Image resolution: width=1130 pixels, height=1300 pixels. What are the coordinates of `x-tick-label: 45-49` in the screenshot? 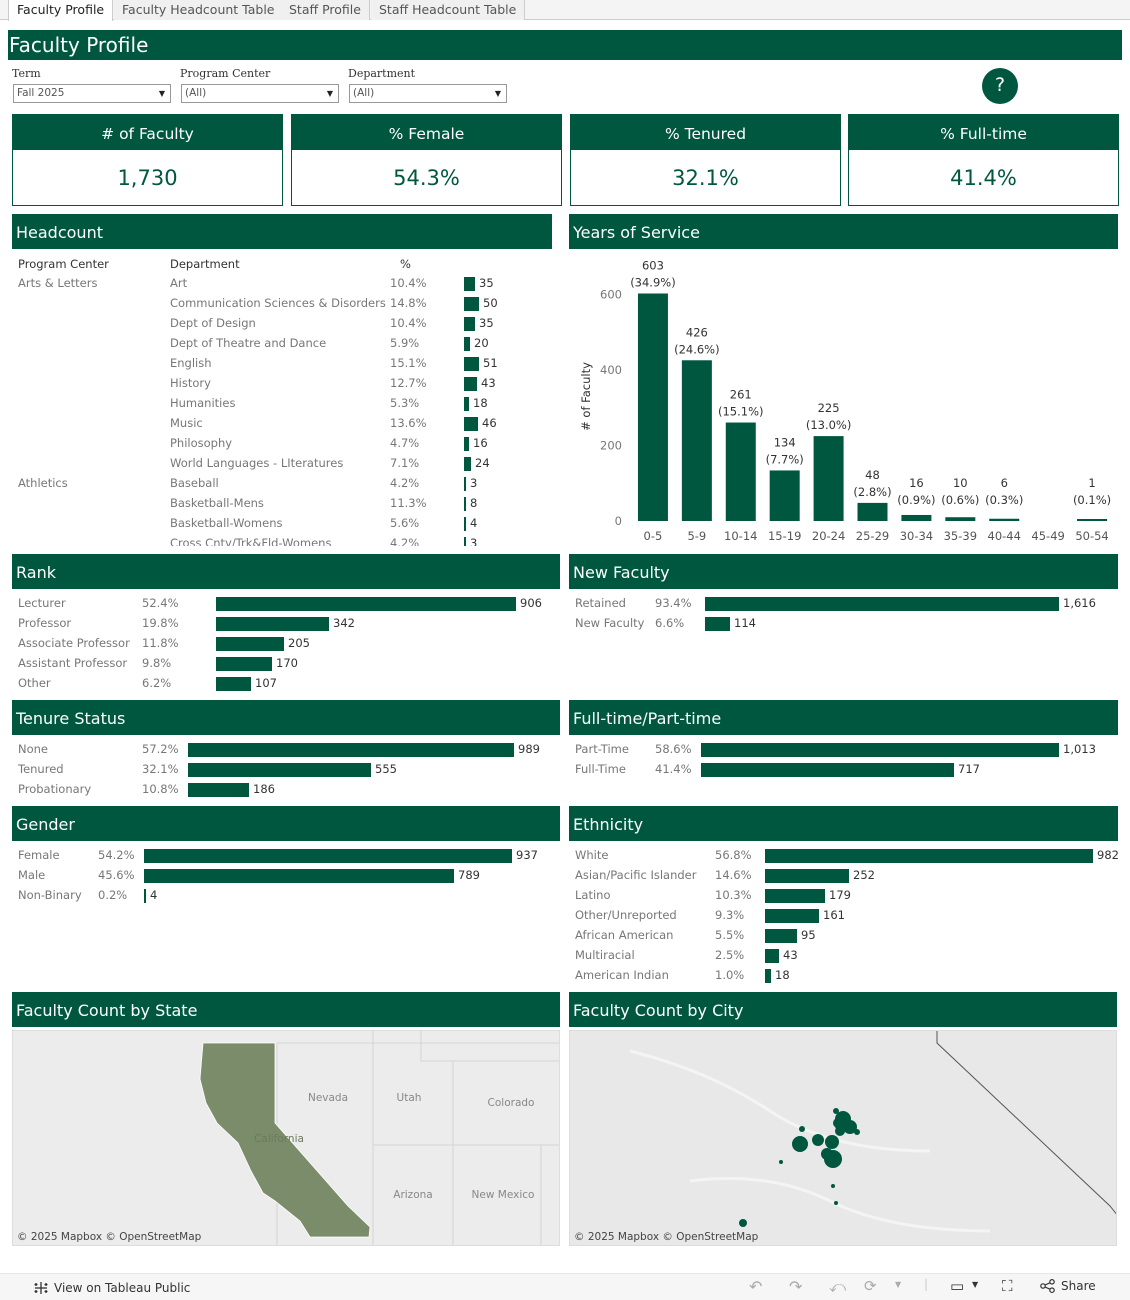 It's located at (1047, 536).